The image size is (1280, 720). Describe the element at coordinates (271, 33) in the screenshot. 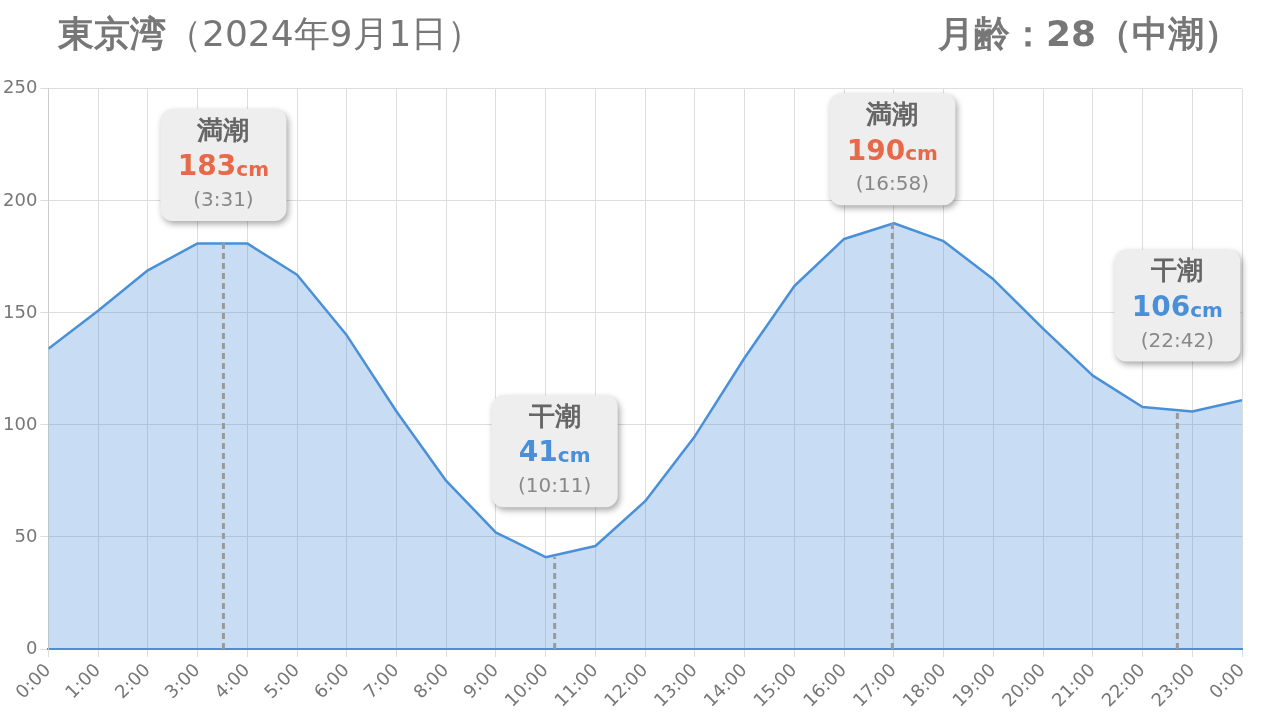

I see `chart-title: 東京湾（2024年9月1日）` at that location.